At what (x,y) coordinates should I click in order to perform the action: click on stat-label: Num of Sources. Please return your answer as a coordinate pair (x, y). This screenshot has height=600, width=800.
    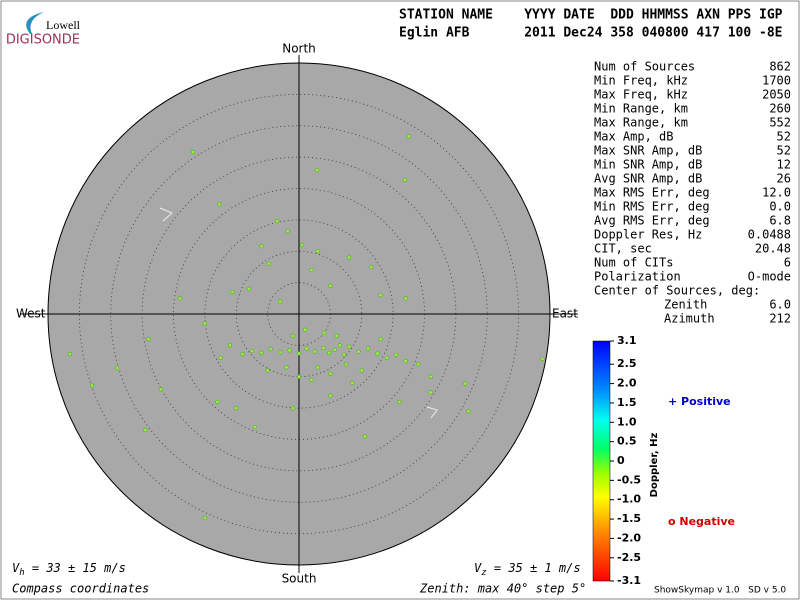
    Looking at the image, I should click on (644, 67).